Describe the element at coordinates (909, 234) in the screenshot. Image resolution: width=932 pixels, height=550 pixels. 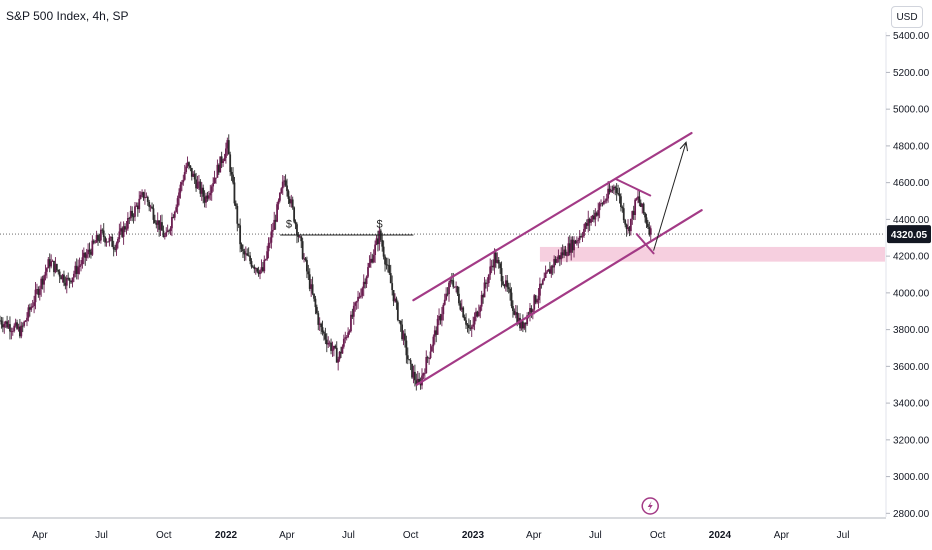
I see `last-price-label-bg` at that location.